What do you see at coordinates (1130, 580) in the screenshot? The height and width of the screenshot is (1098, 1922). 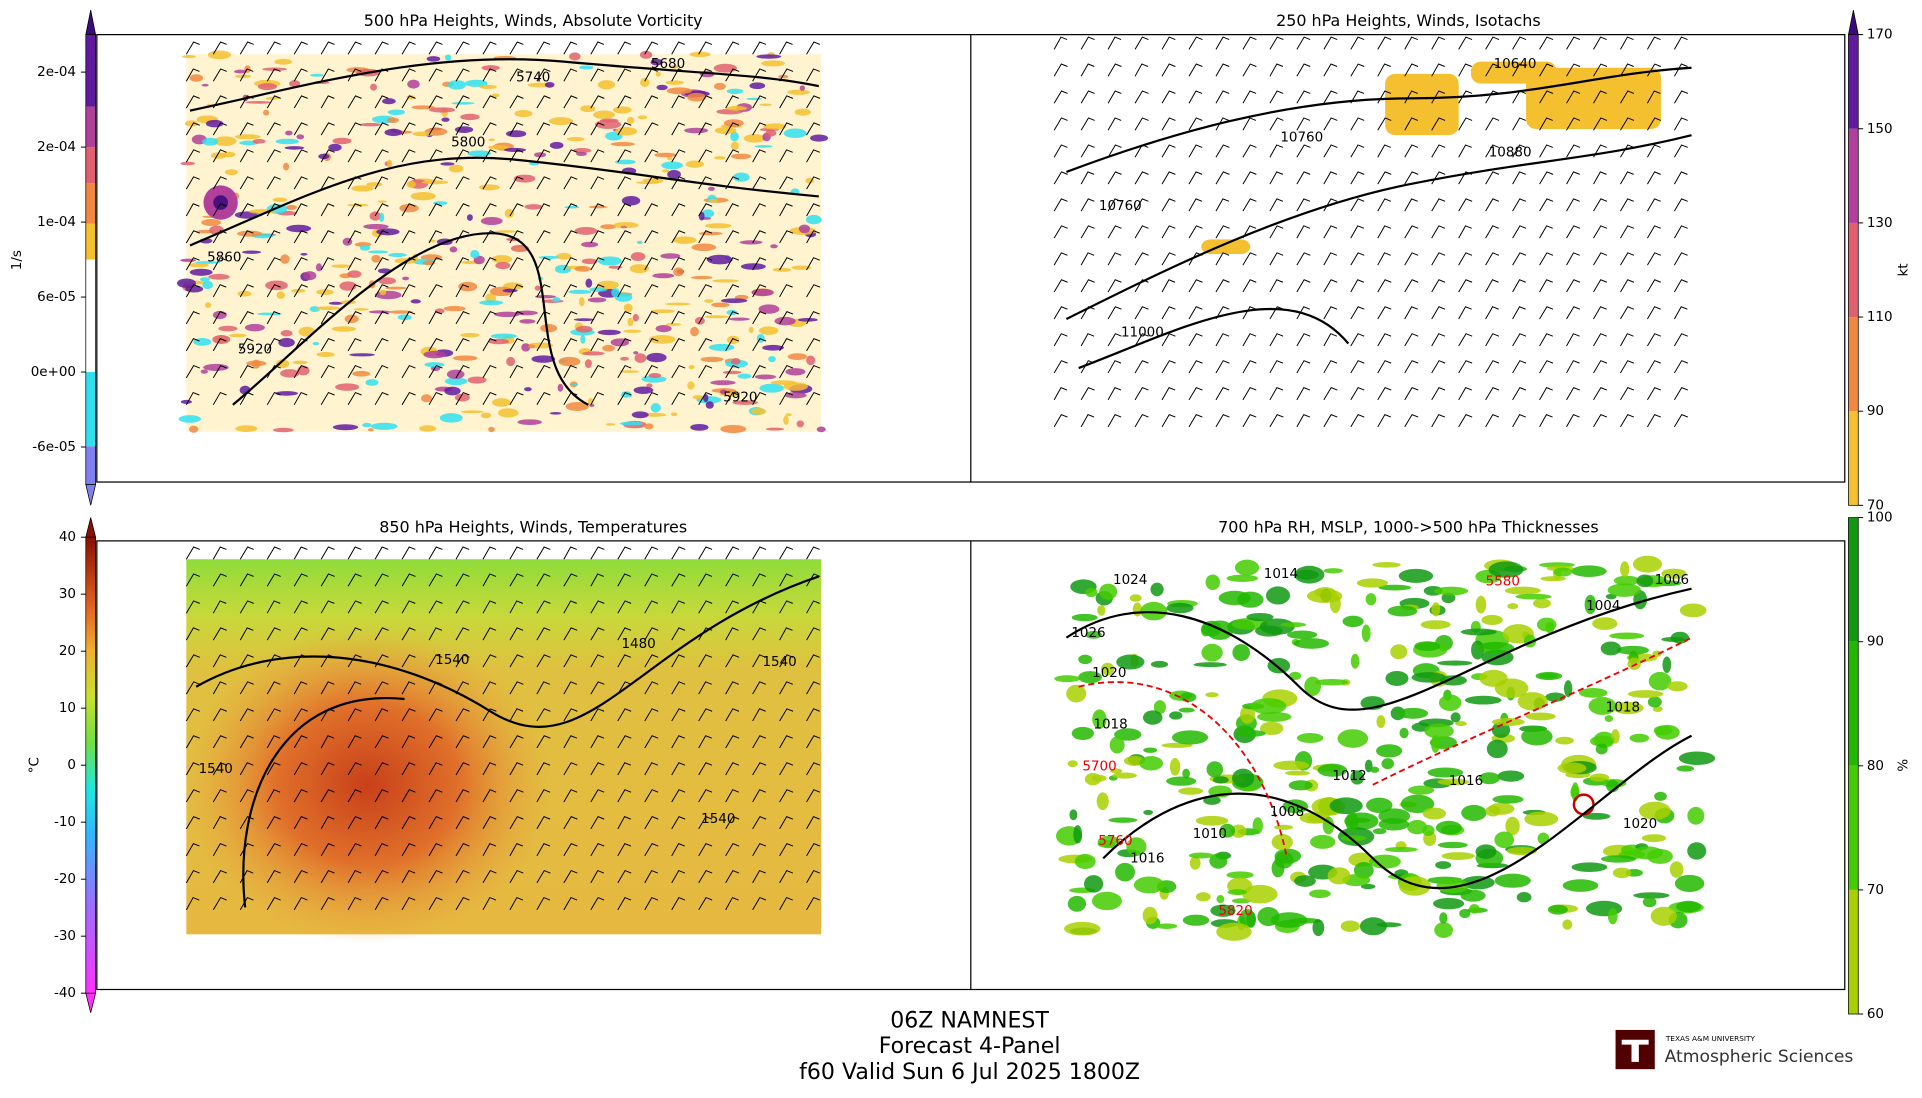 I see `contour-label: 1024` at bounding box center [1130, 580].